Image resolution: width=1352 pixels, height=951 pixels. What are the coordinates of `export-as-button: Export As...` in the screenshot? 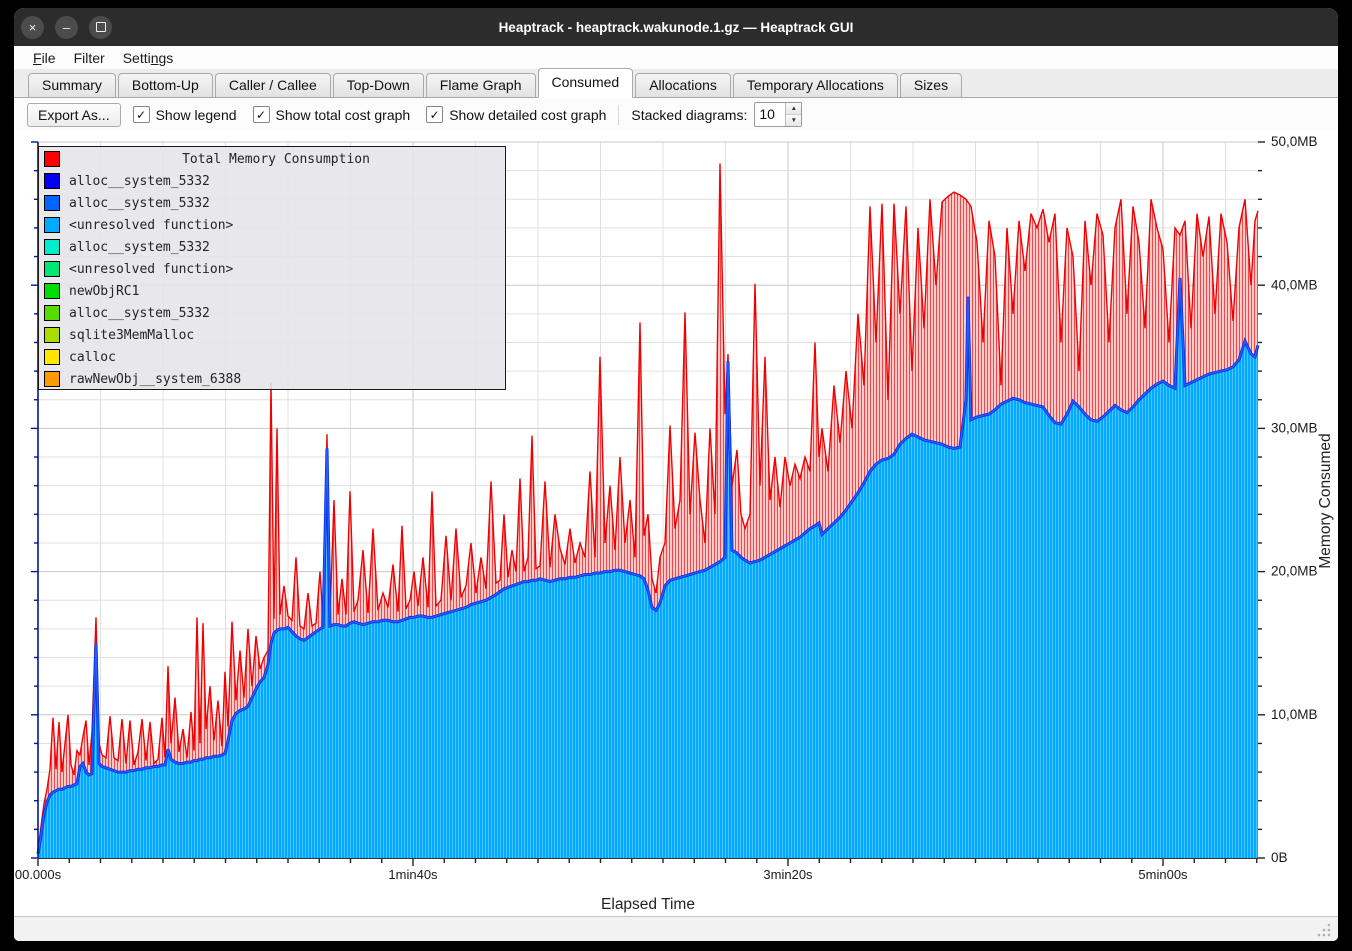 It's located at (74, 114).